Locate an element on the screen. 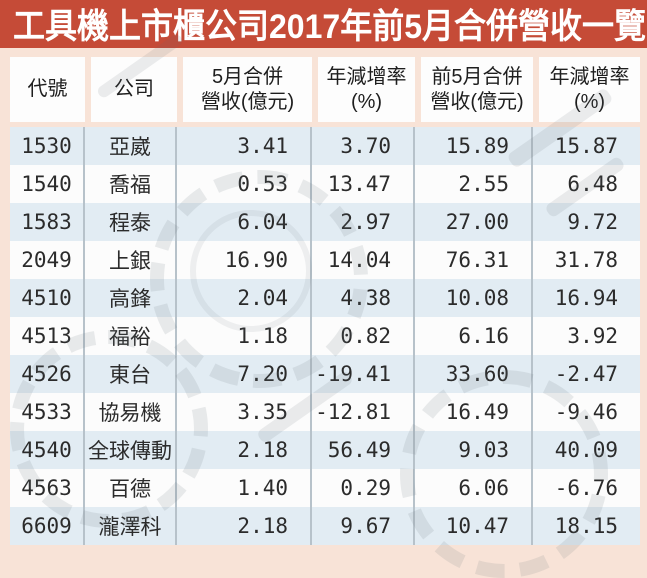  cell-may_yoy: -19.41 is located at coordinates (363, 374).